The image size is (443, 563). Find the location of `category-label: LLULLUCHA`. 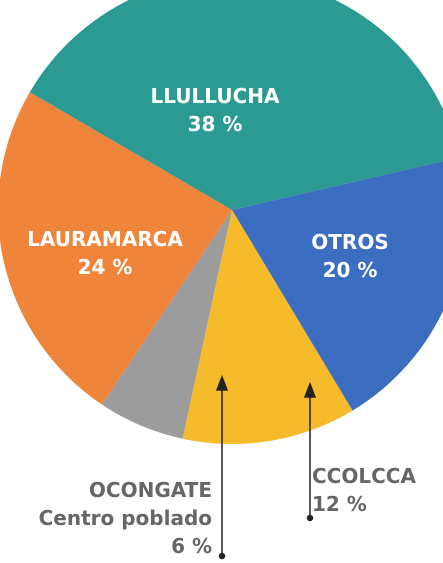

category-label: LLULLUCHA is located at coordinates (215, 96).